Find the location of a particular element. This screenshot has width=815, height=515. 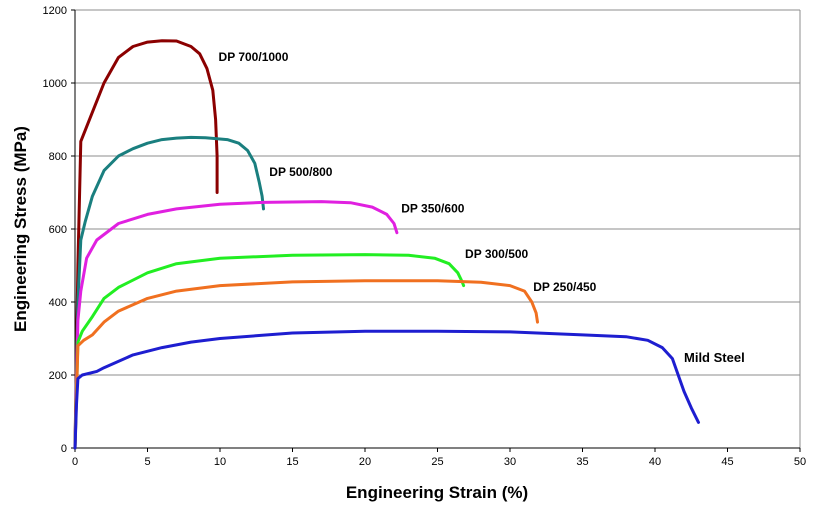

x-tick-label: 35 is located at coordinates (582, 462).